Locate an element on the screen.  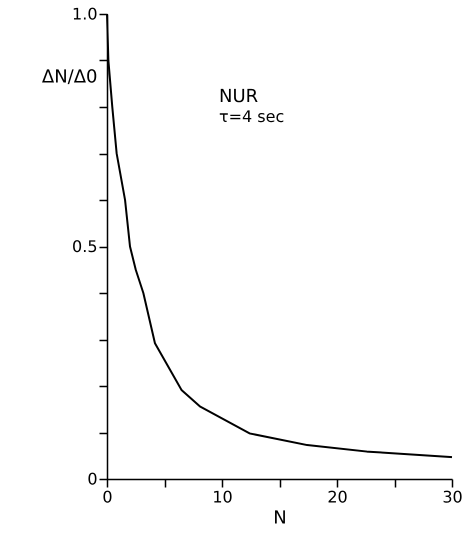
x-tick-label: 0 is located at coordinates (107, 497).